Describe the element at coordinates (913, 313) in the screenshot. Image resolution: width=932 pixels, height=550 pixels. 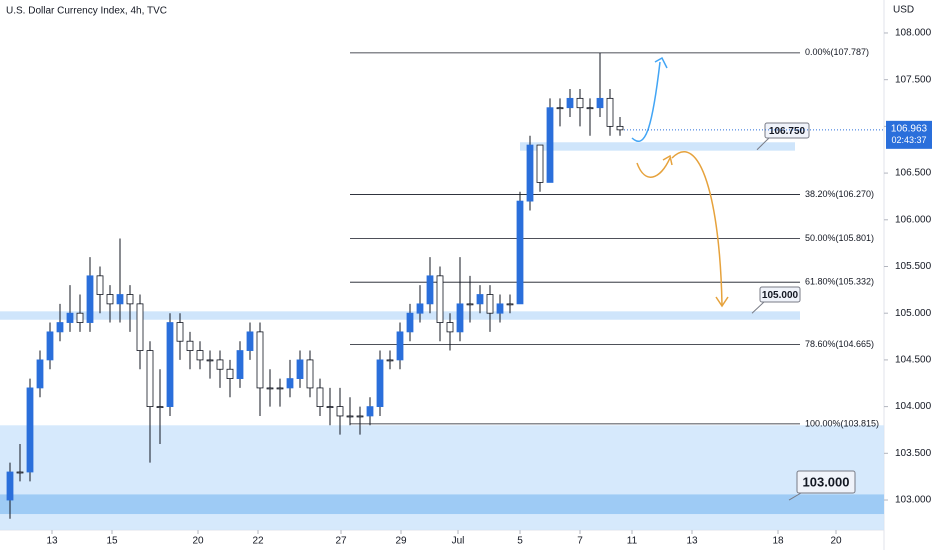
I see `y-tick-label: 105.000` at that location.